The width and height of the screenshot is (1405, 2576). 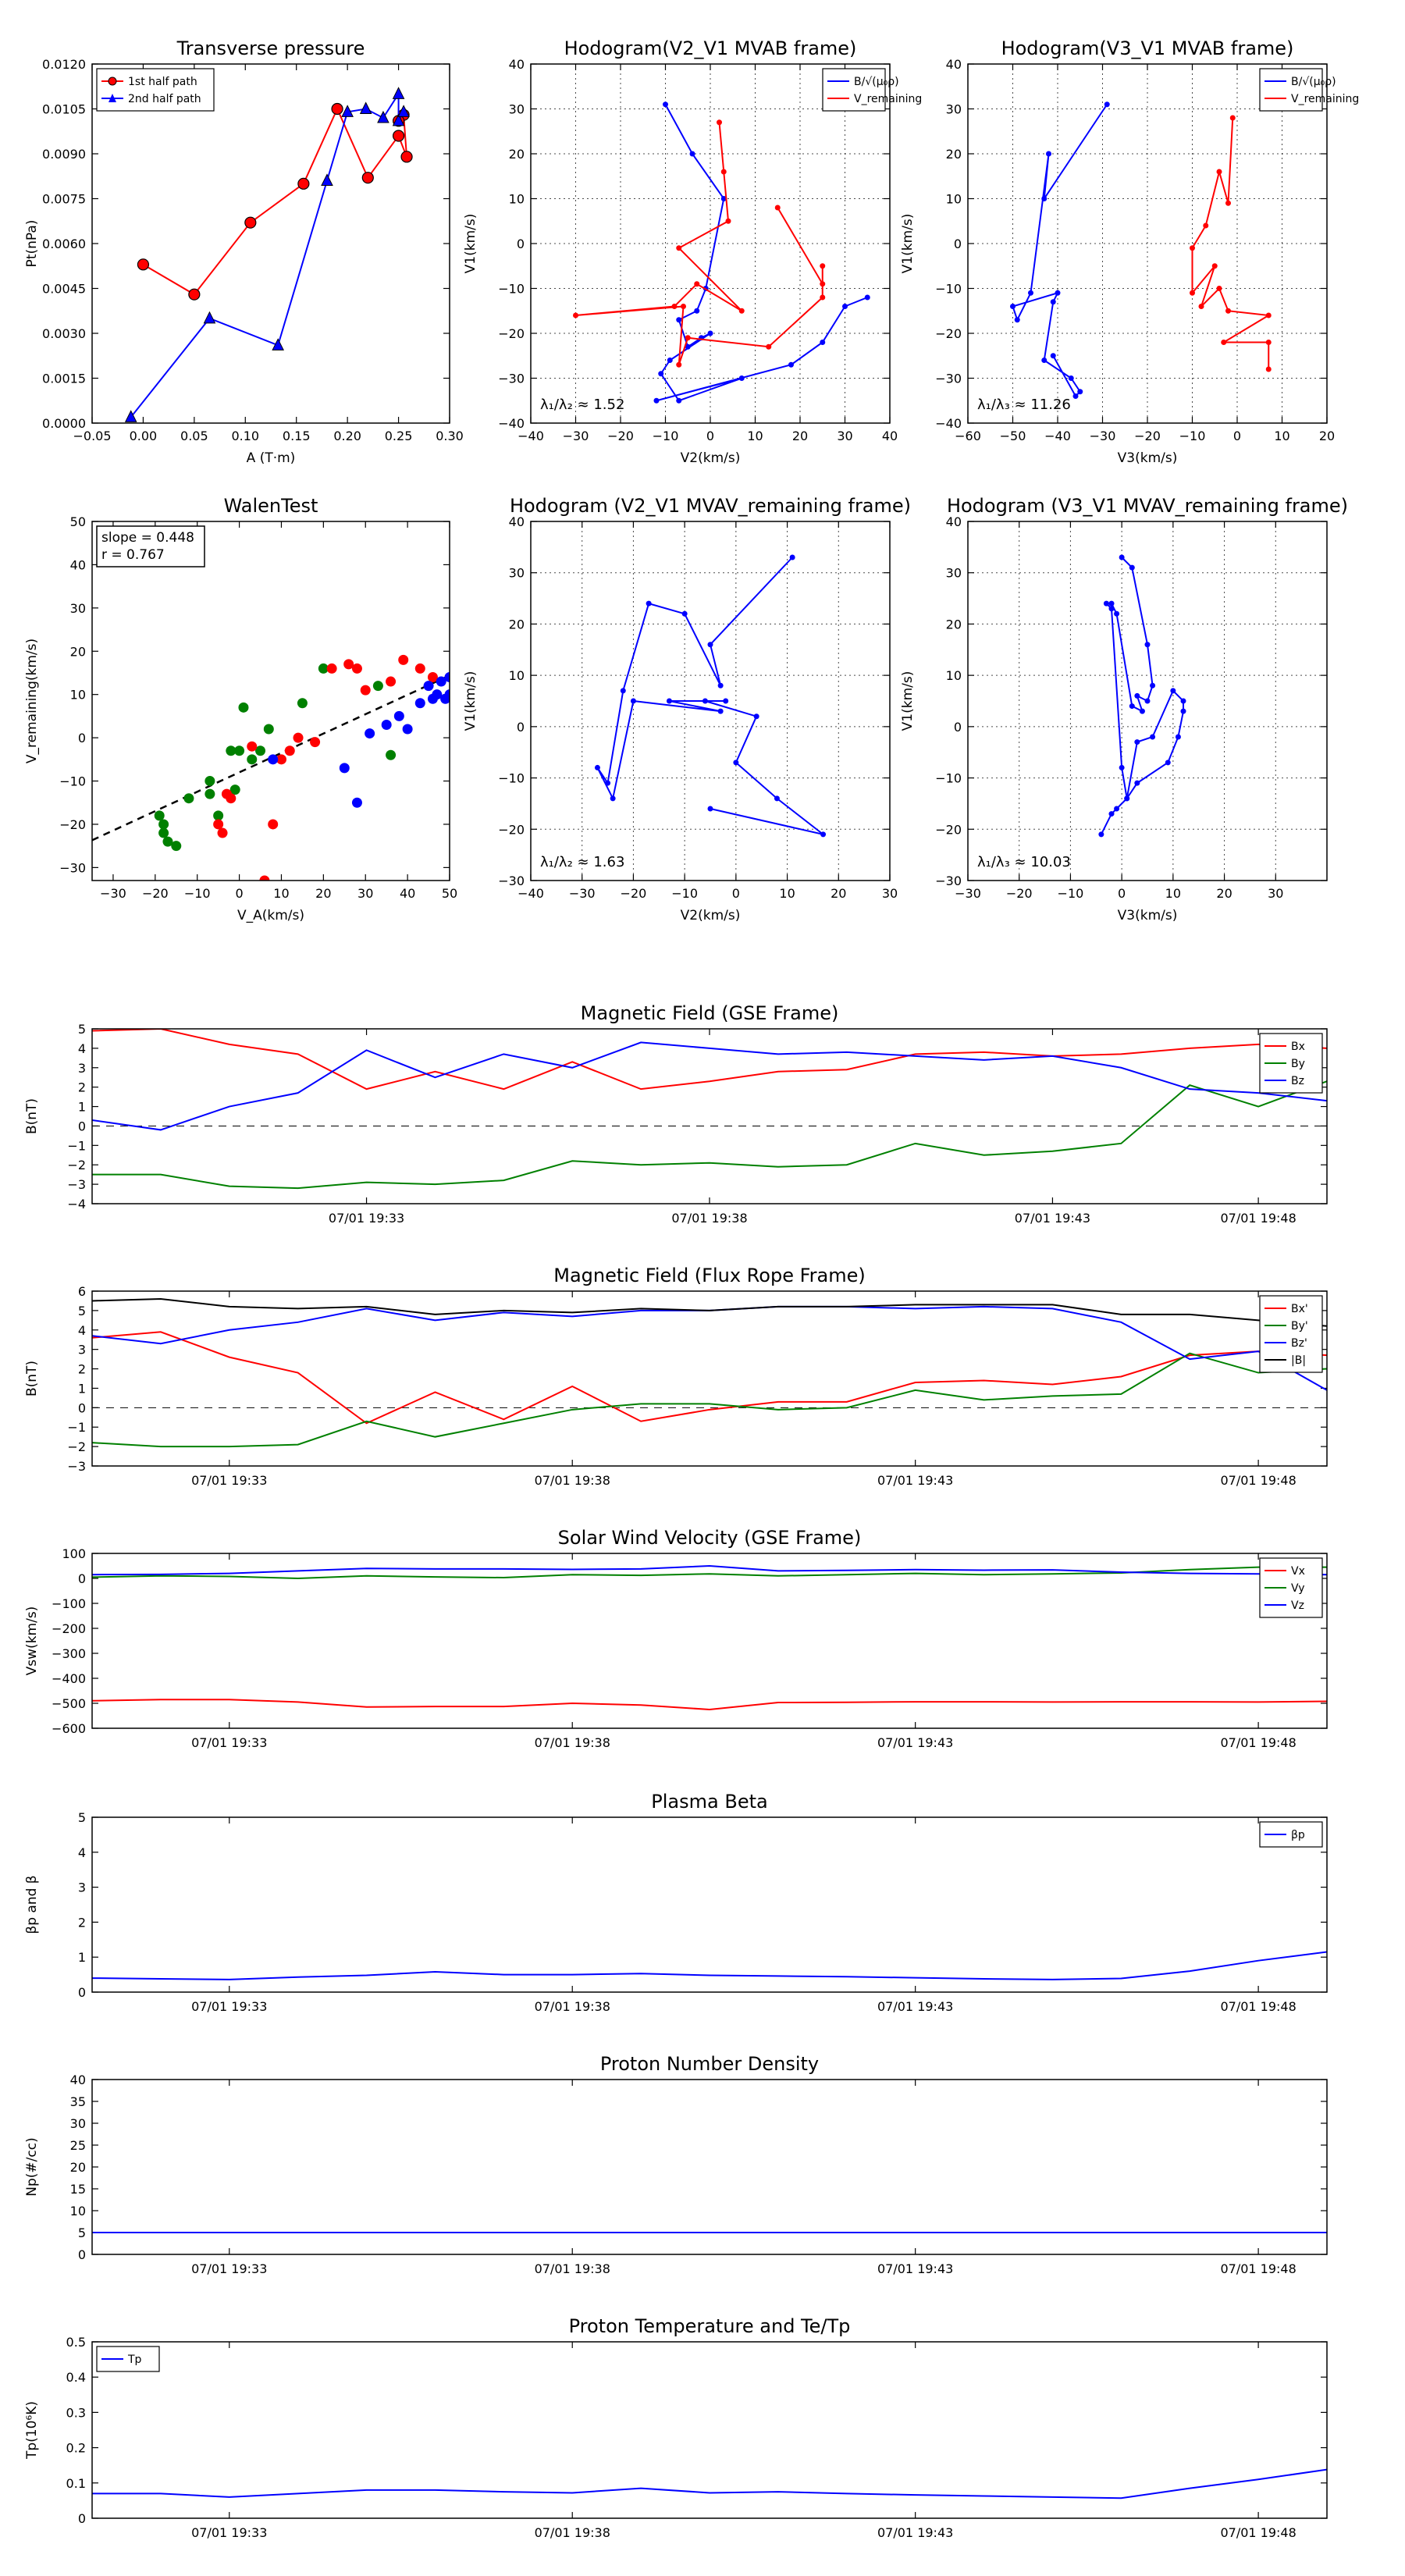 I want to click on x-tick-label: 10, so click(x=1173, y=893).